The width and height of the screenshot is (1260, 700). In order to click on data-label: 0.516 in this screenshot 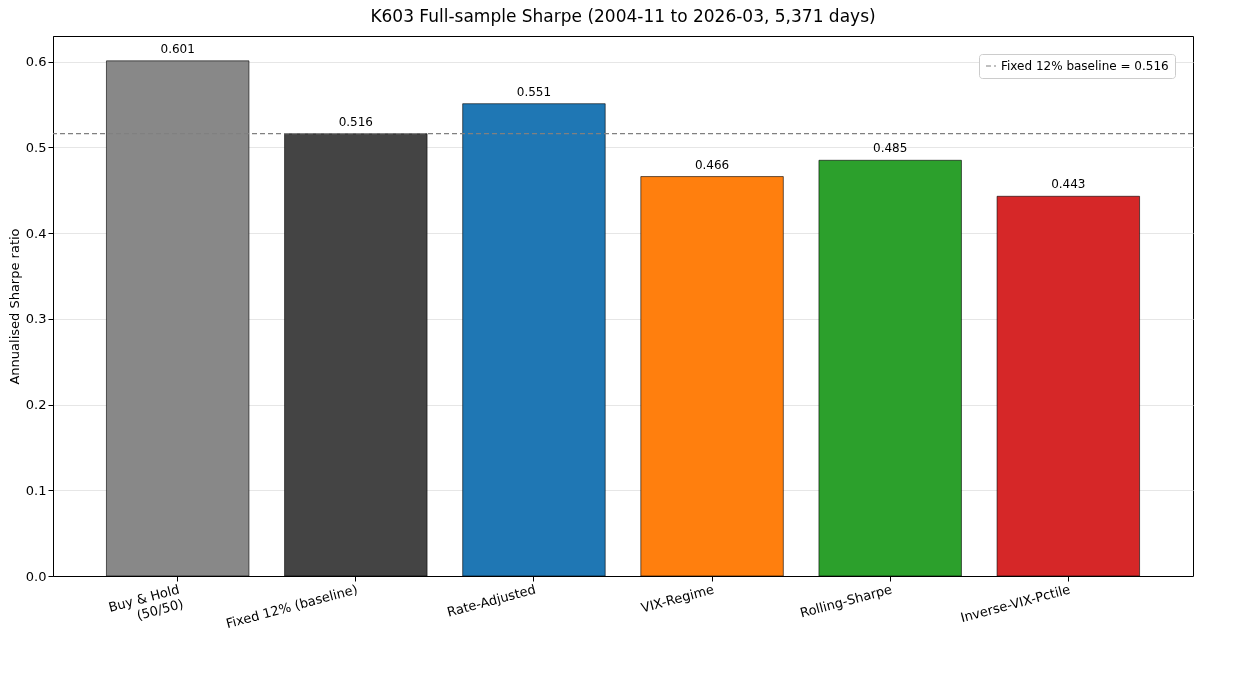, I will do `click(355, 121)`.